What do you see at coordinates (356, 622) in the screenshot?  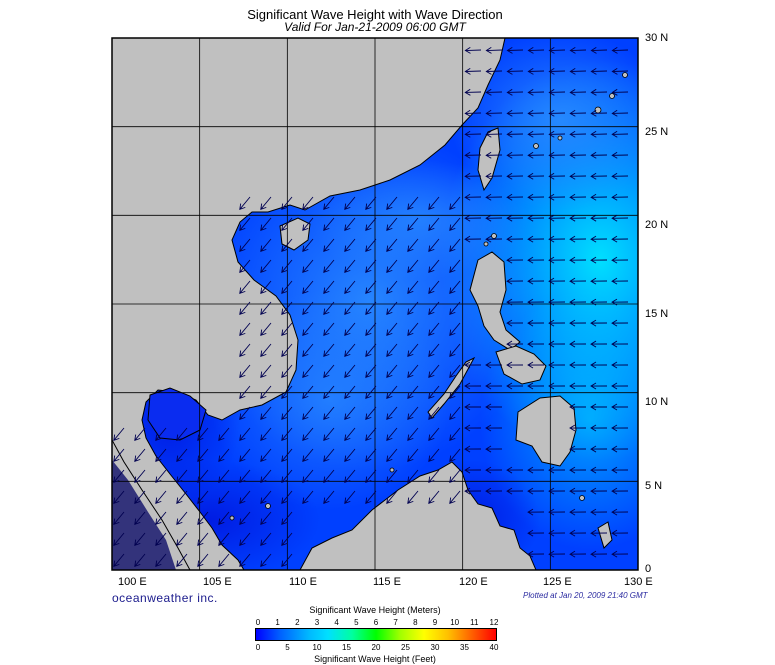 I see `meter-tick-label: 5` at bounding box center [356, 622].